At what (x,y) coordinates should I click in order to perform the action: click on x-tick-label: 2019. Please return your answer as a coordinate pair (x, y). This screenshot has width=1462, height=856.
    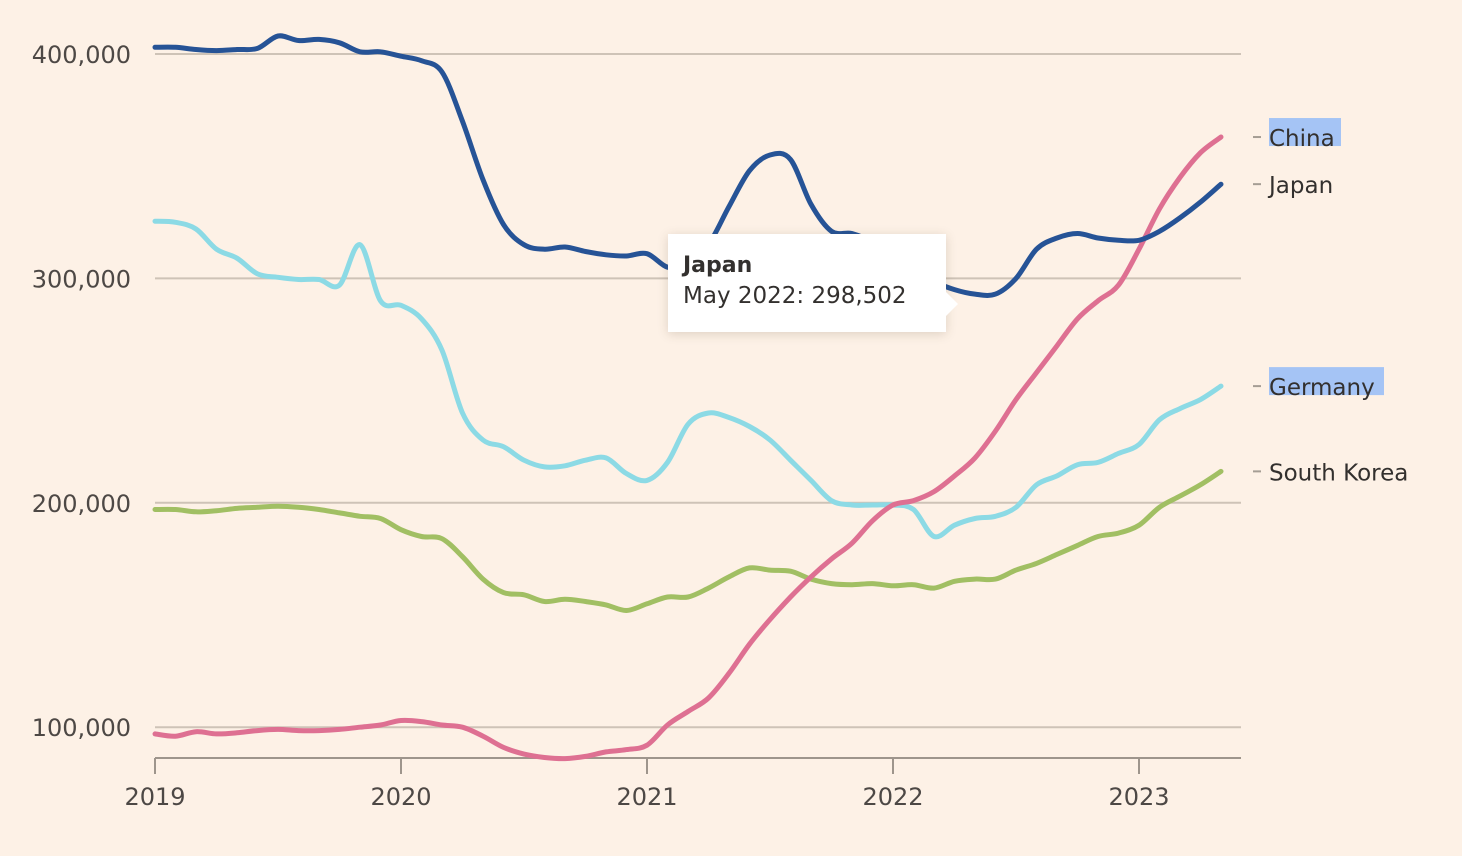
    Looking at the image, I should click on (154, 797).